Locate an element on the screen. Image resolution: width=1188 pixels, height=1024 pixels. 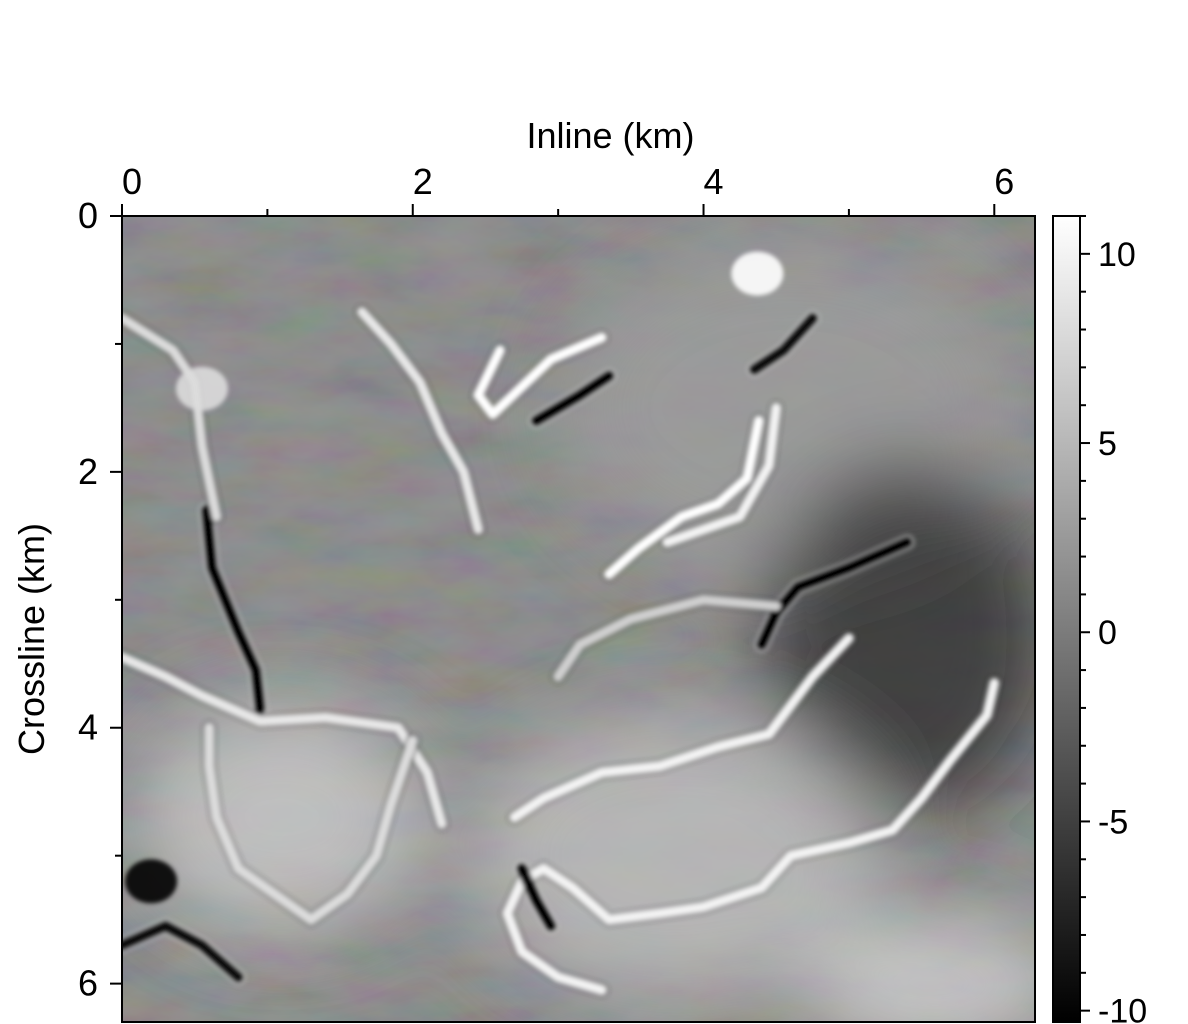
x-axis-title: Inline (km) is located at coordinates (610, 135).